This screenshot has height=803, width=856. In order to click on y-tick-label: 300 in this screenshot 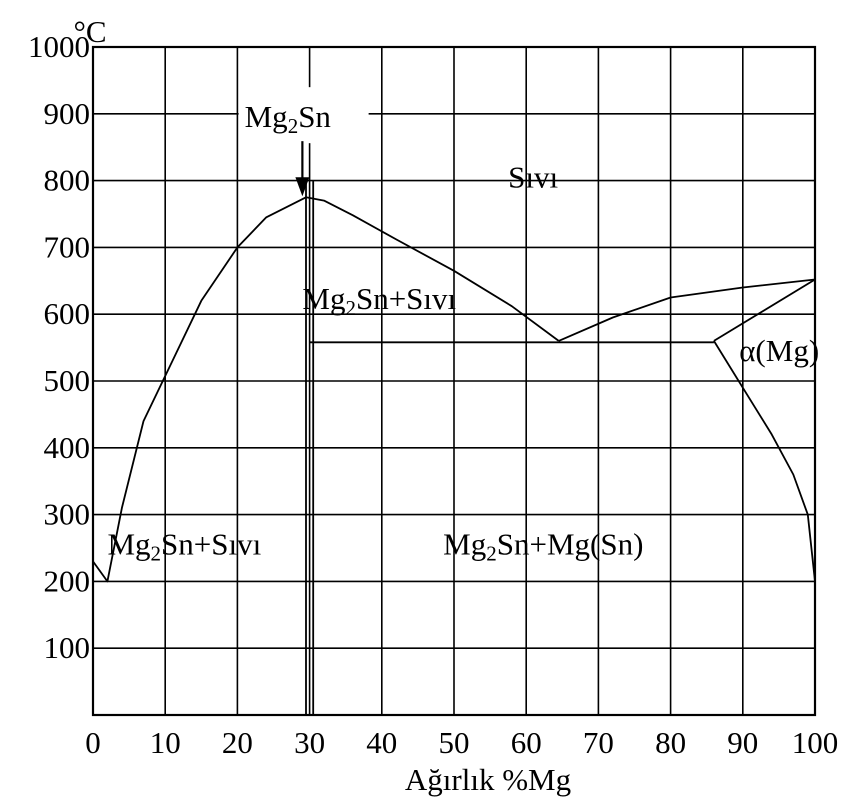, I will do `click(67, 514)`.